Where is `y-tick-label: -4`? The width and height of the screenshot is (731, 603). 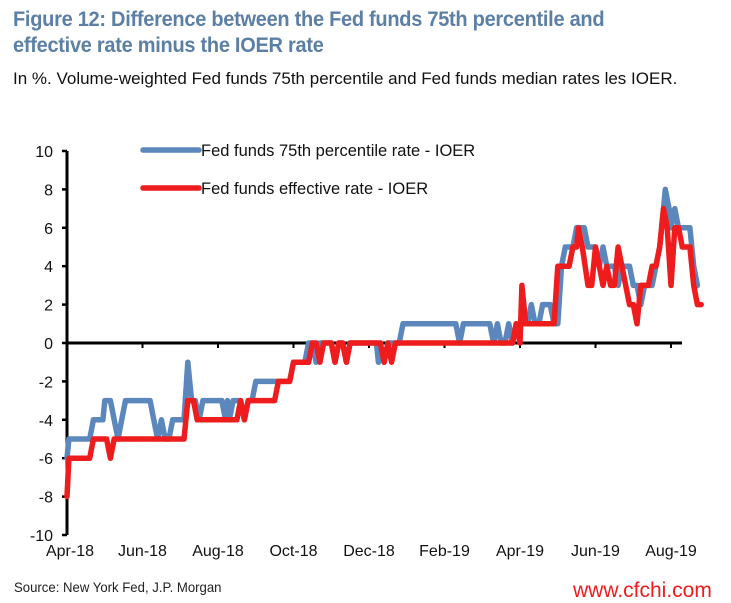
y-tick-label: -4 is located at coordinates (46, 421).